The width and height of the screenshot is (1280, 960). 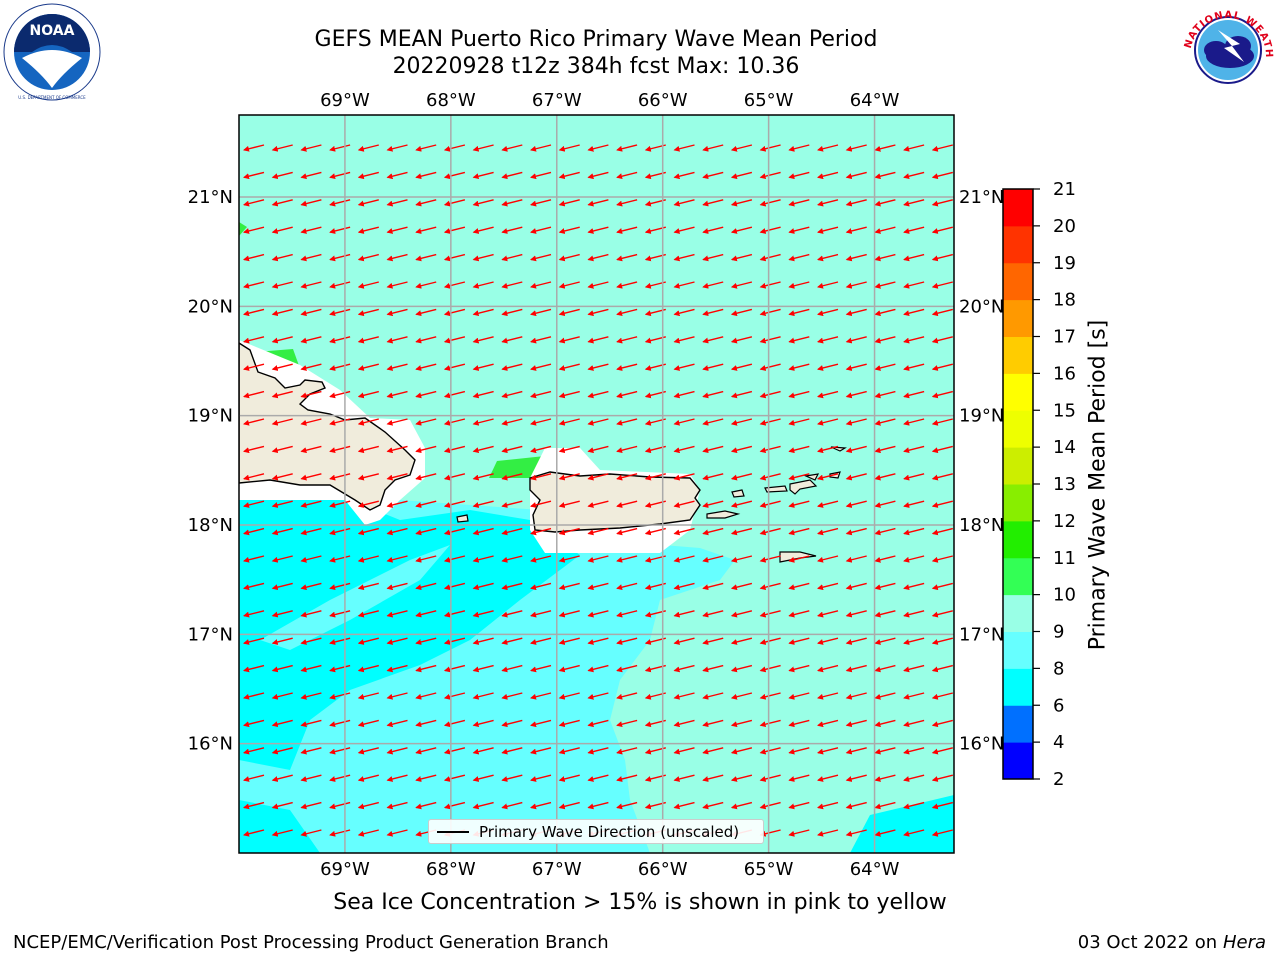 I want to click on svg-text: U.S. DEPARTMENT OF COMMERCE, so click(x=52, y=97).